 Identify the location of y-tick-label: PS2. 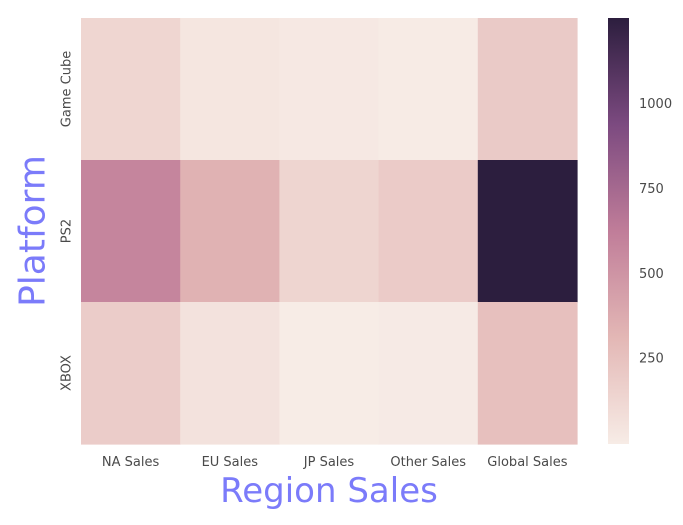
(67, 231).